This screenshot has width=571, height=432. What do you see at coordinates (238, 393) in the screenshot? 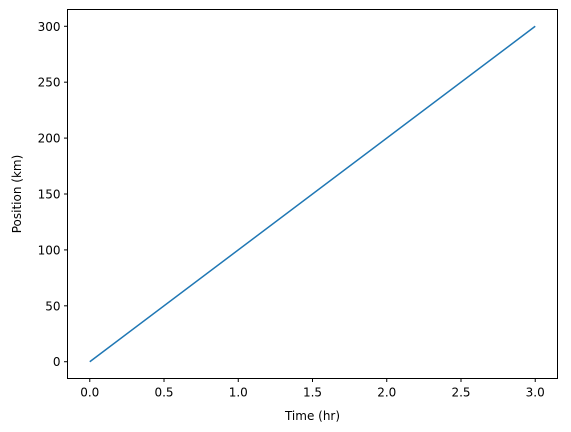
I see `x-tick-label: 1.0` at bounding box center [238, 393].